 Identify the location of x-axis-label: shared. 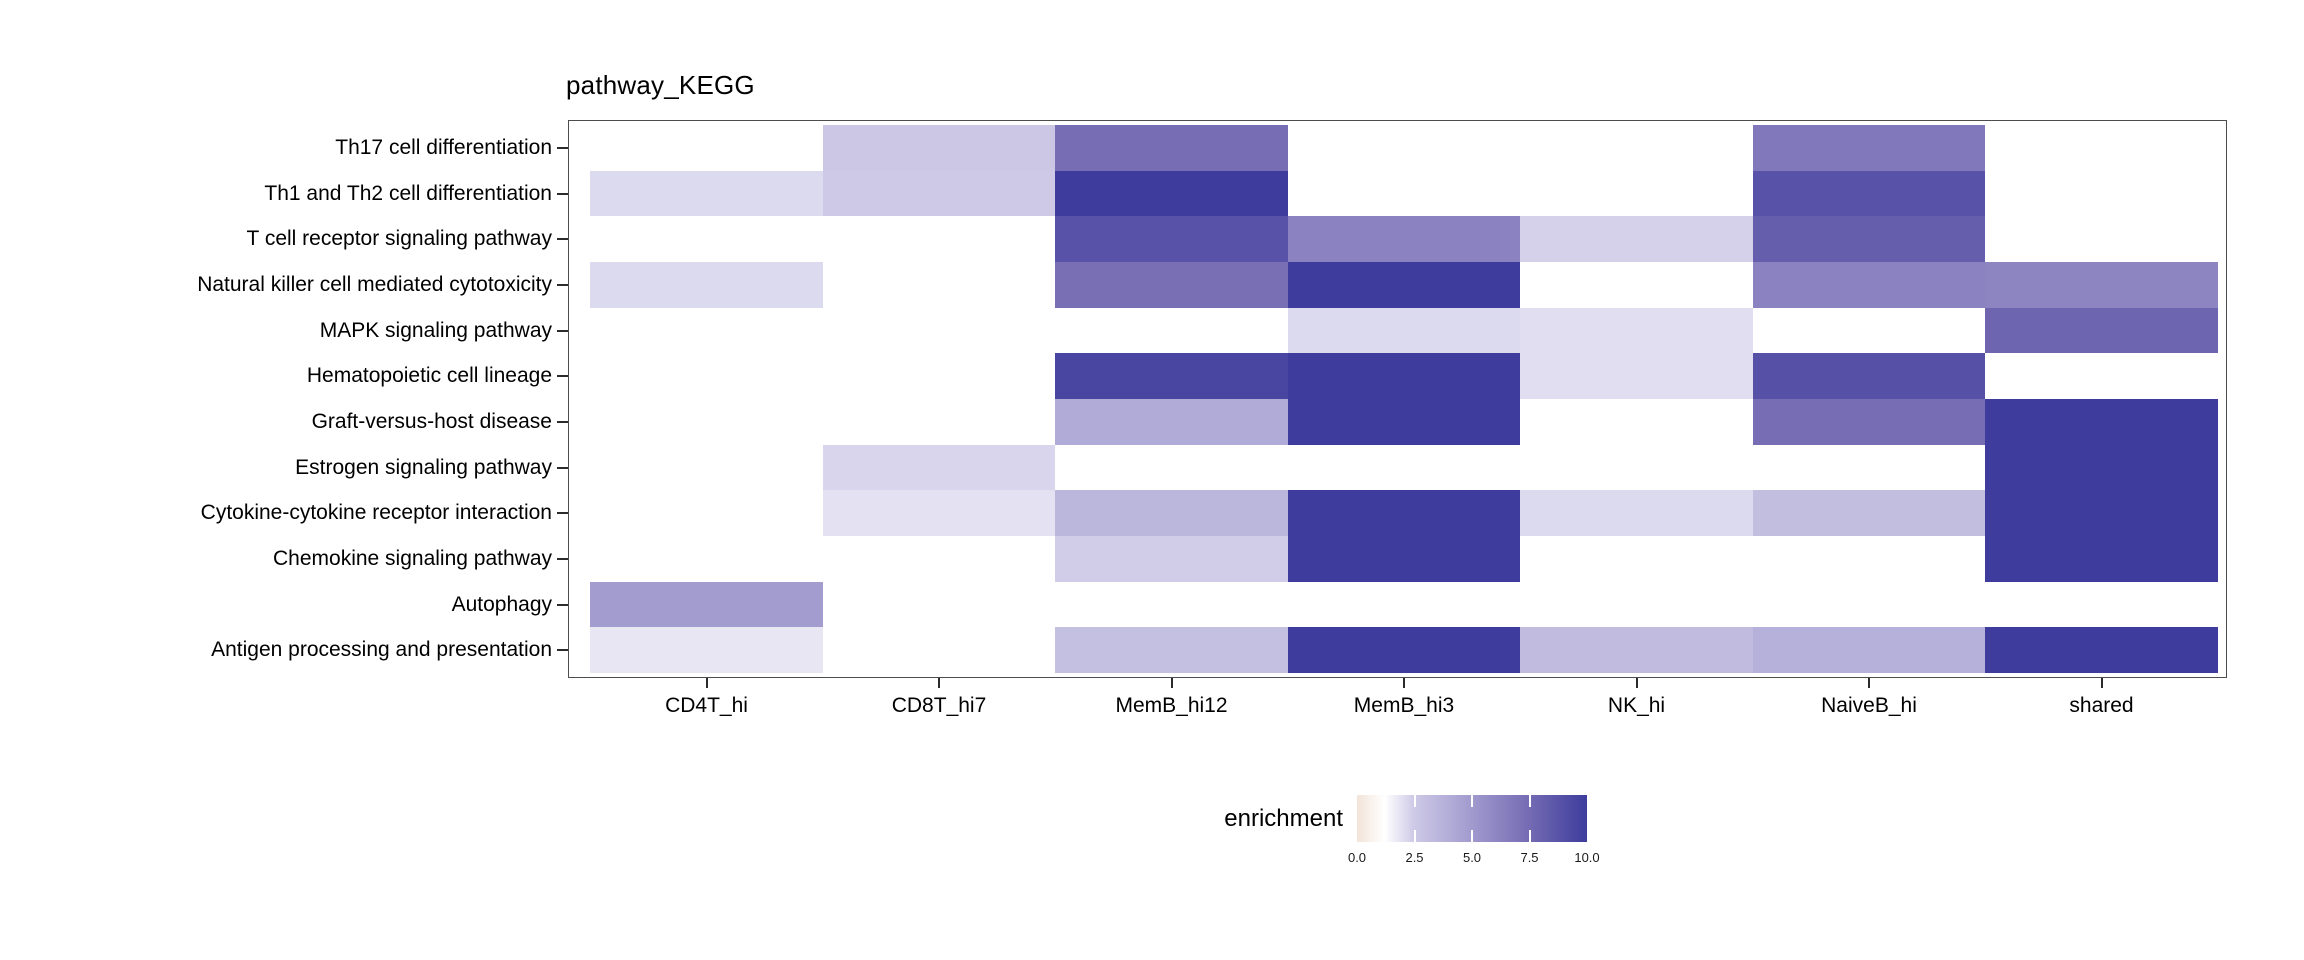
(2101, 705).